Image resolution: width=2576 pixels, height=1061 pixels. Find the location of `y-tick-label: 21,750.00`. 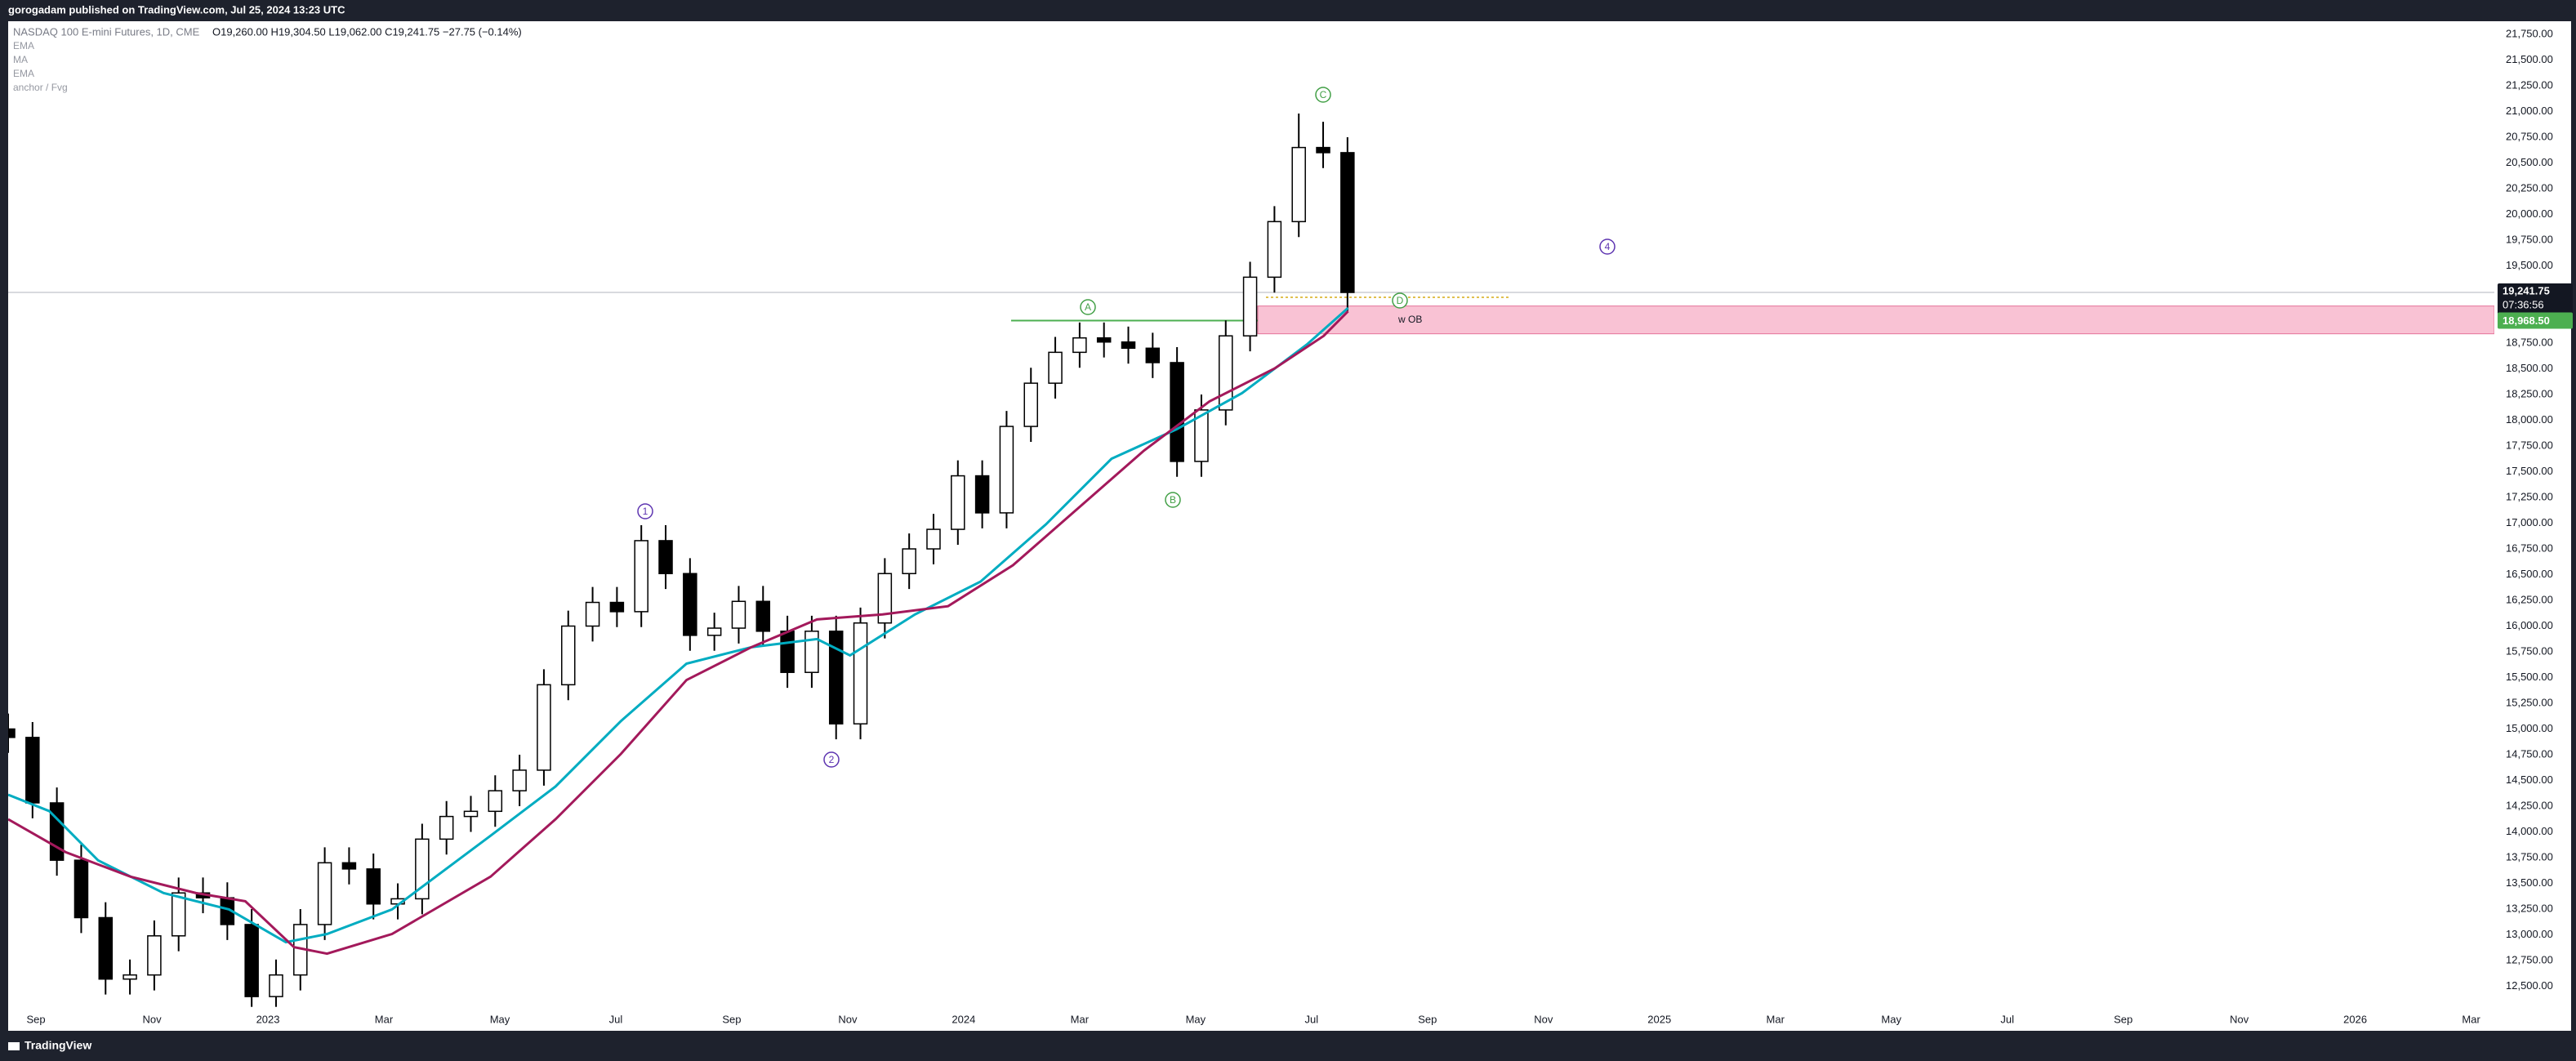

y-tick-label: 21,750.00 is located at coordinates (2529, 33).